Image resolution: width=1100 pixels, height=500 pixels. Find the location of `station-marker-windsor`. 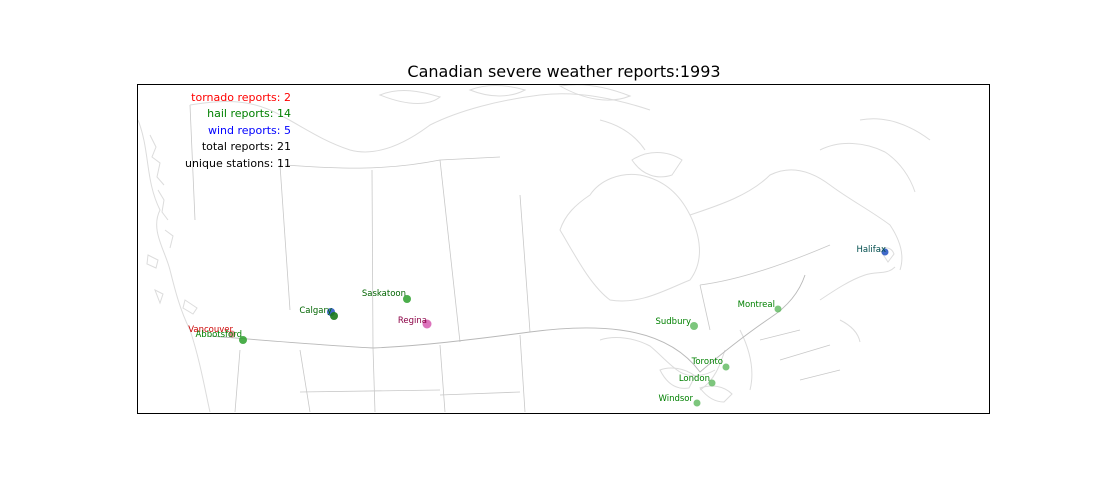

station-marker-windsor is located at coordinates (697, 403).